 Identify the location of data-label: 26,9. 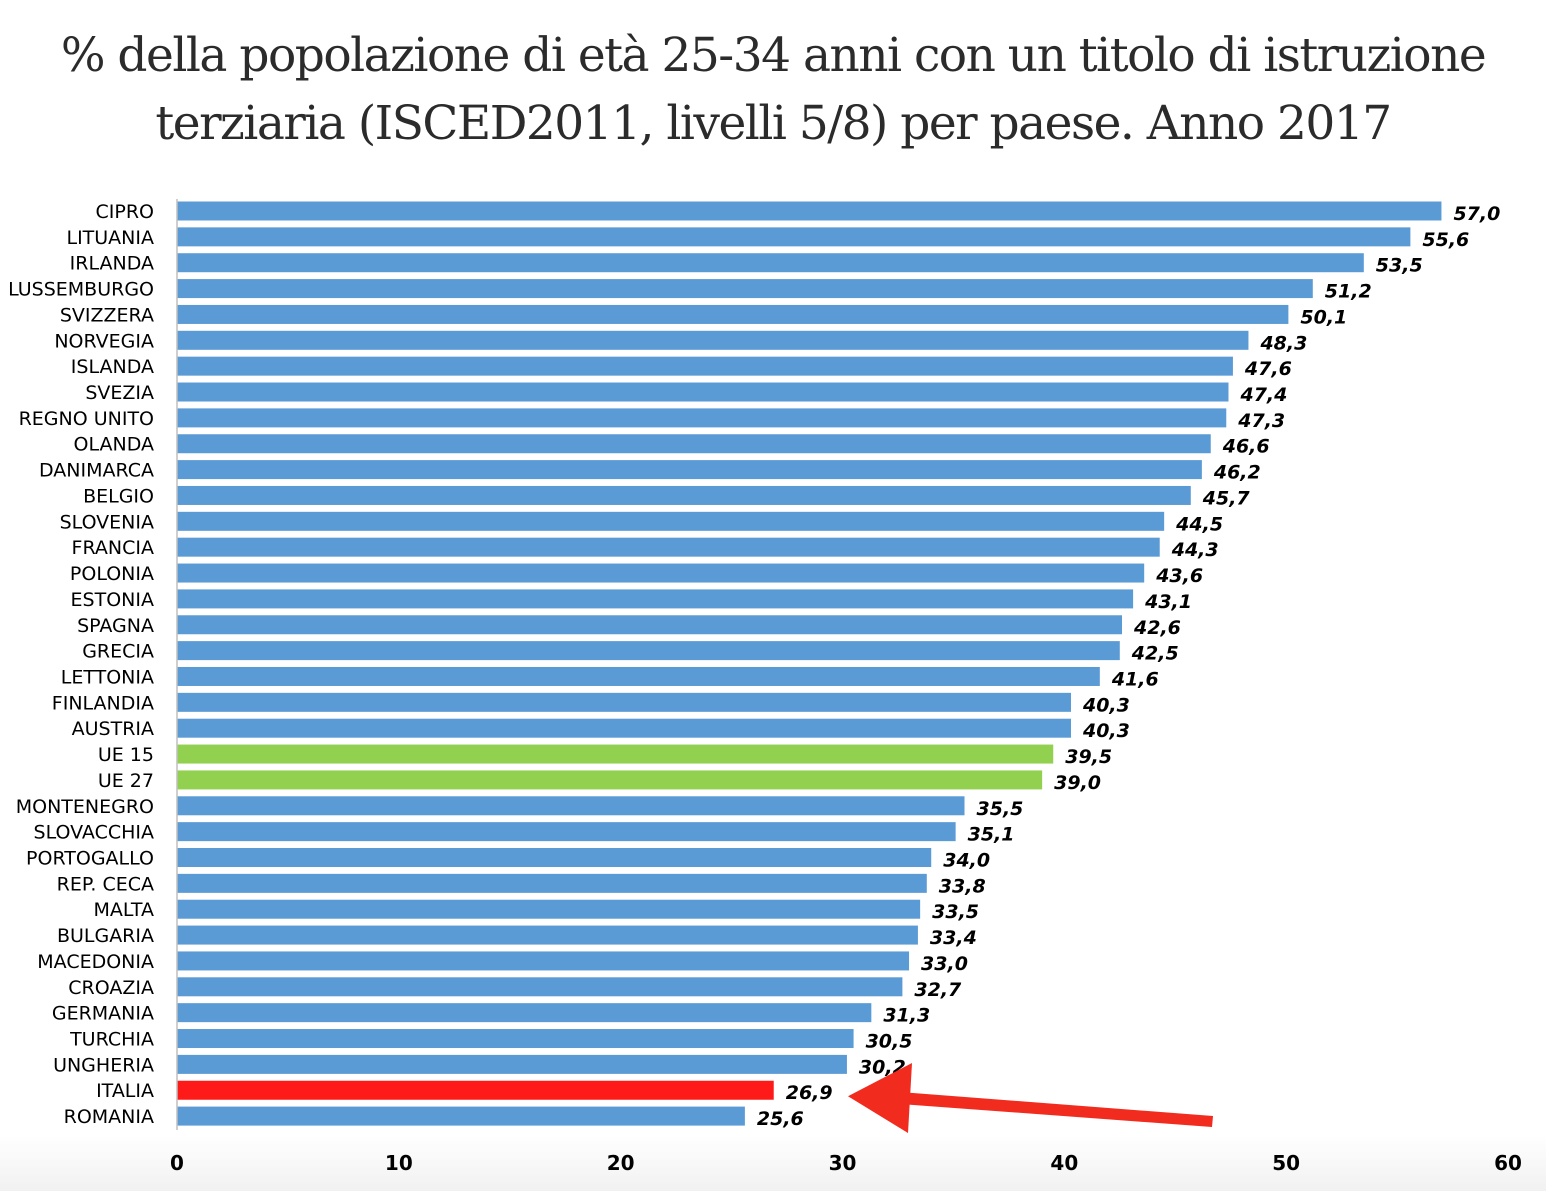
(809, 1093).